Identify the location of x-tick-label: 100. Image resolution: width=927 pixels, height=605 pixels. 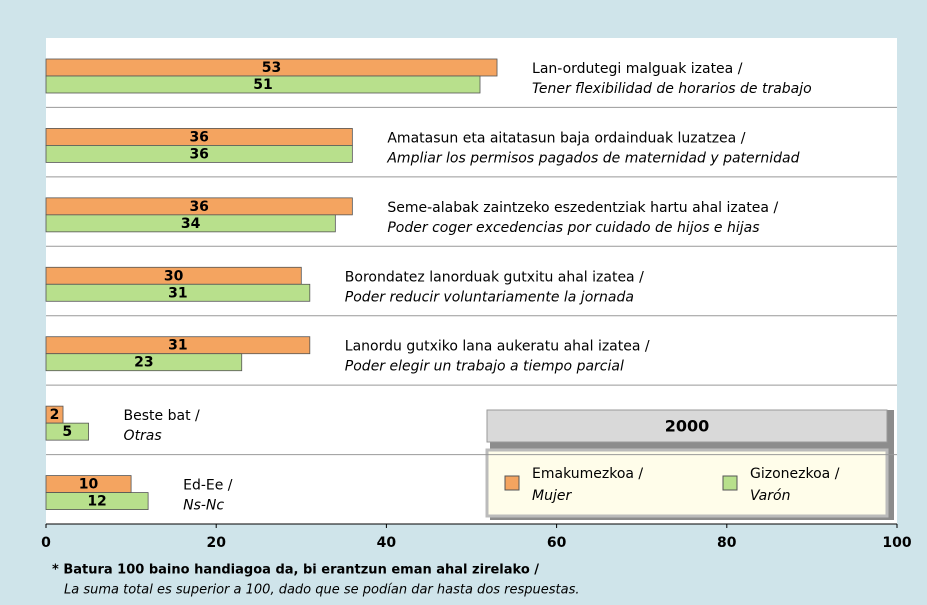
(896, 543).